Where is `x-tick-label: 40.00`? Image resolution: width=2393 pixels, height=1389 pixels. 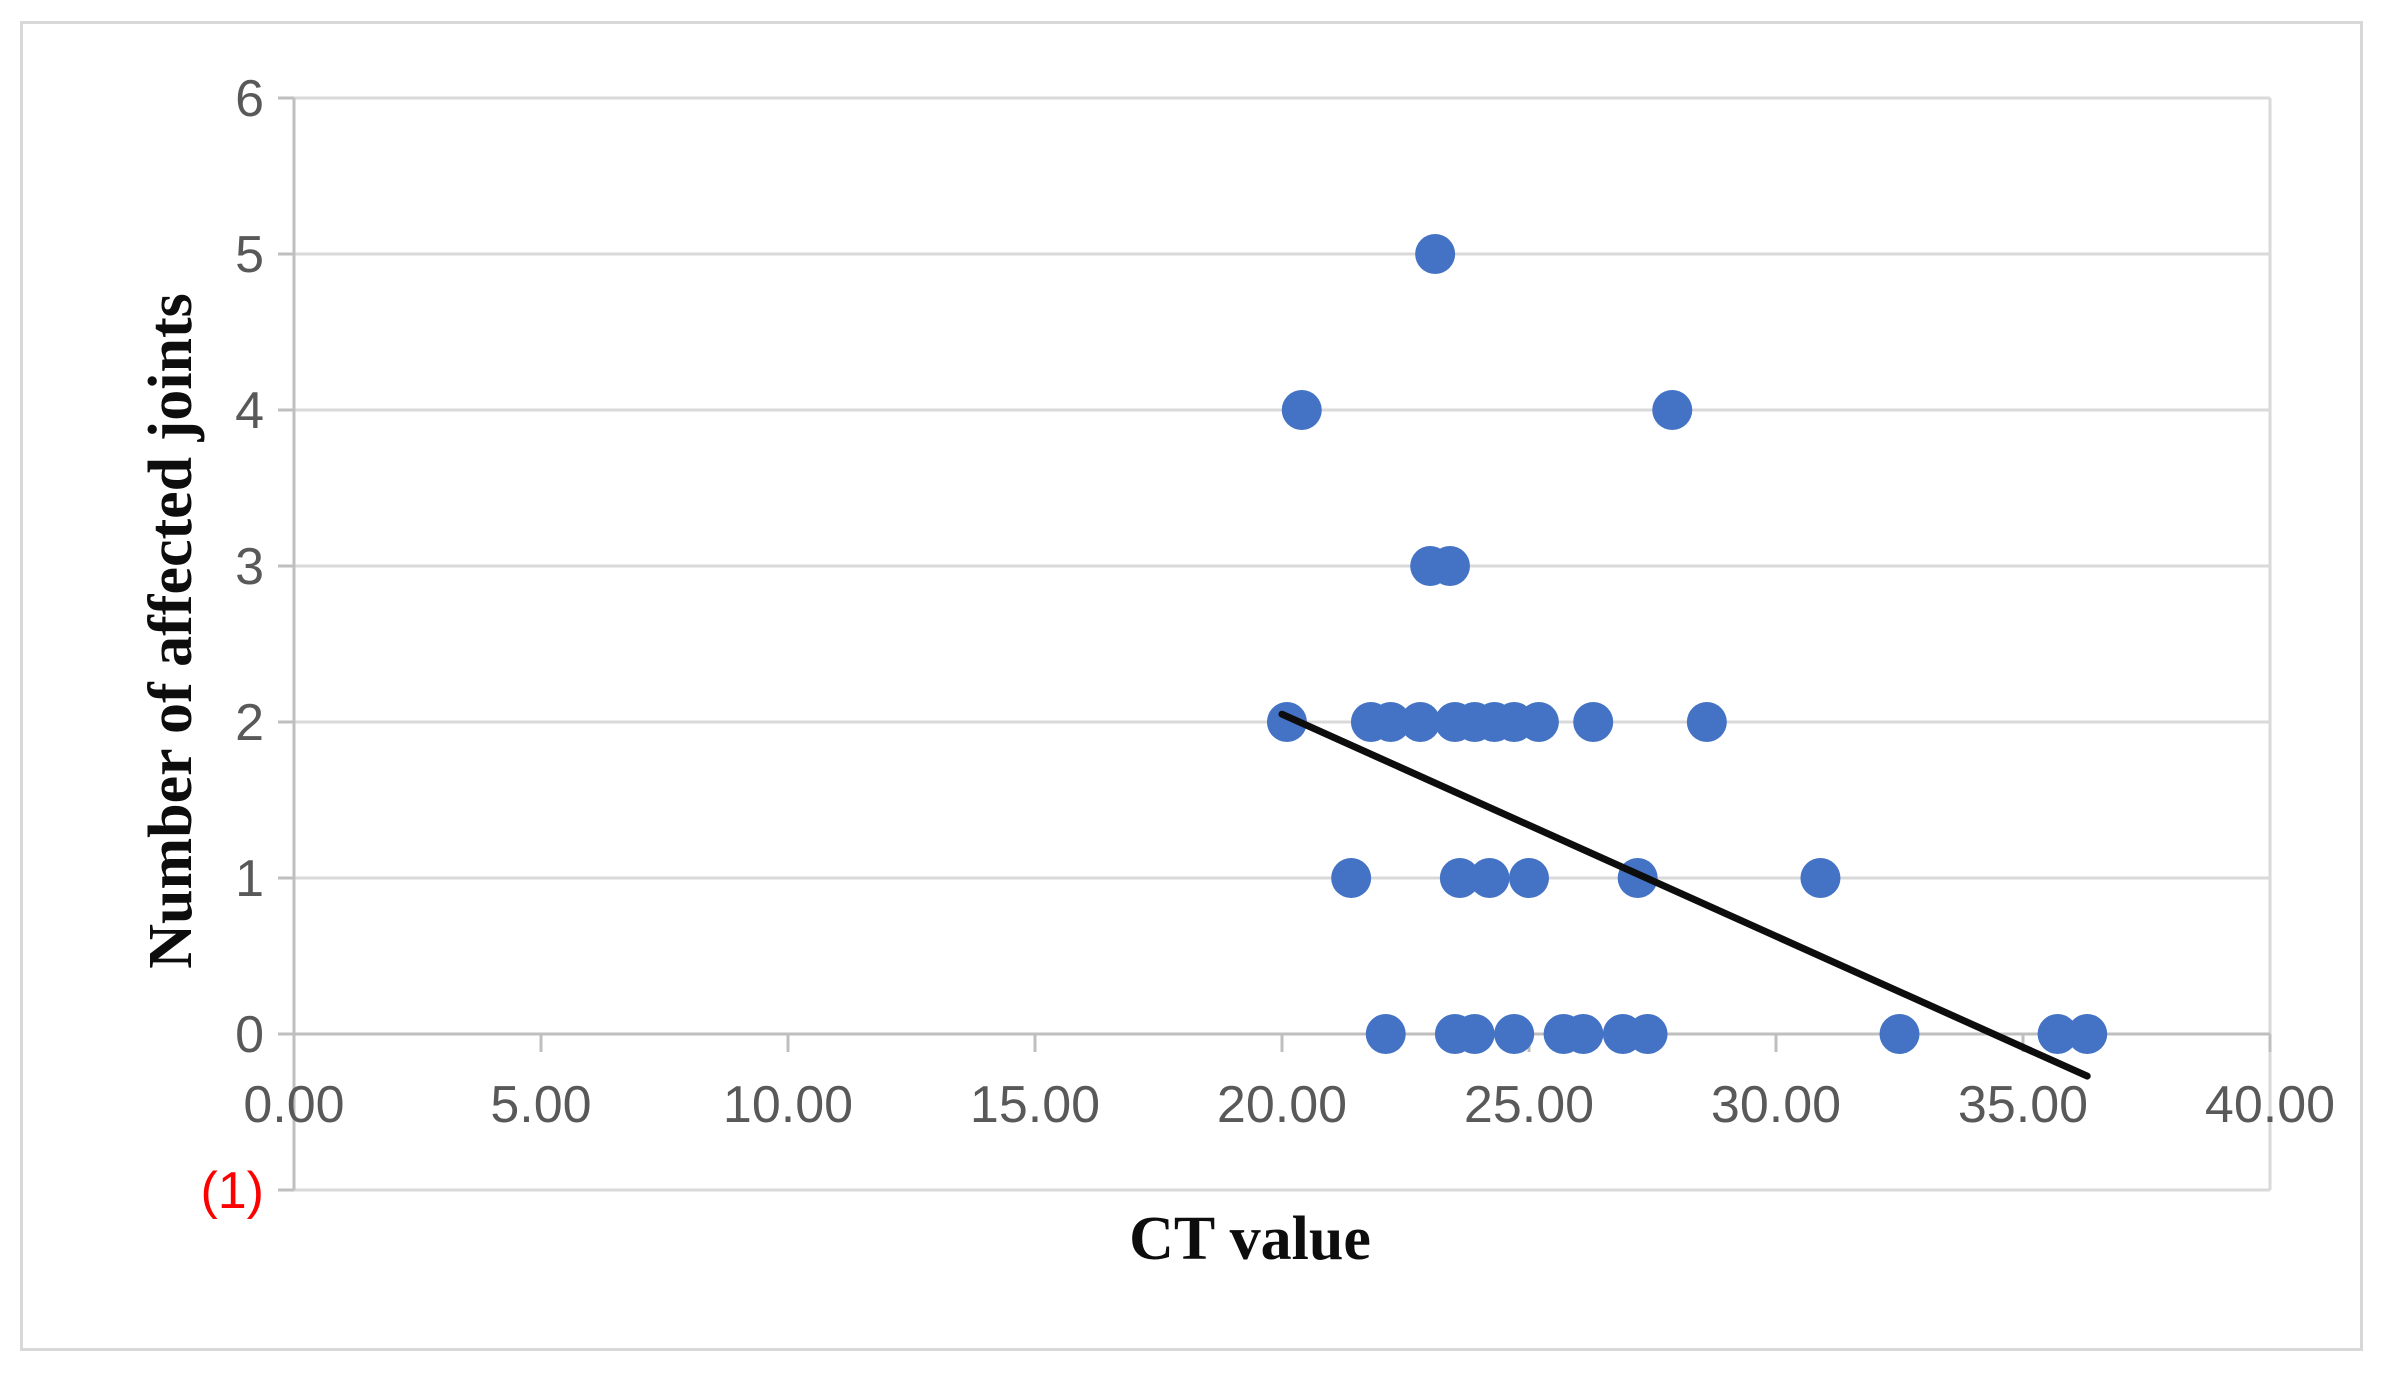 x-tick-label: 40.00 is located at coordinates (2270, 1105).